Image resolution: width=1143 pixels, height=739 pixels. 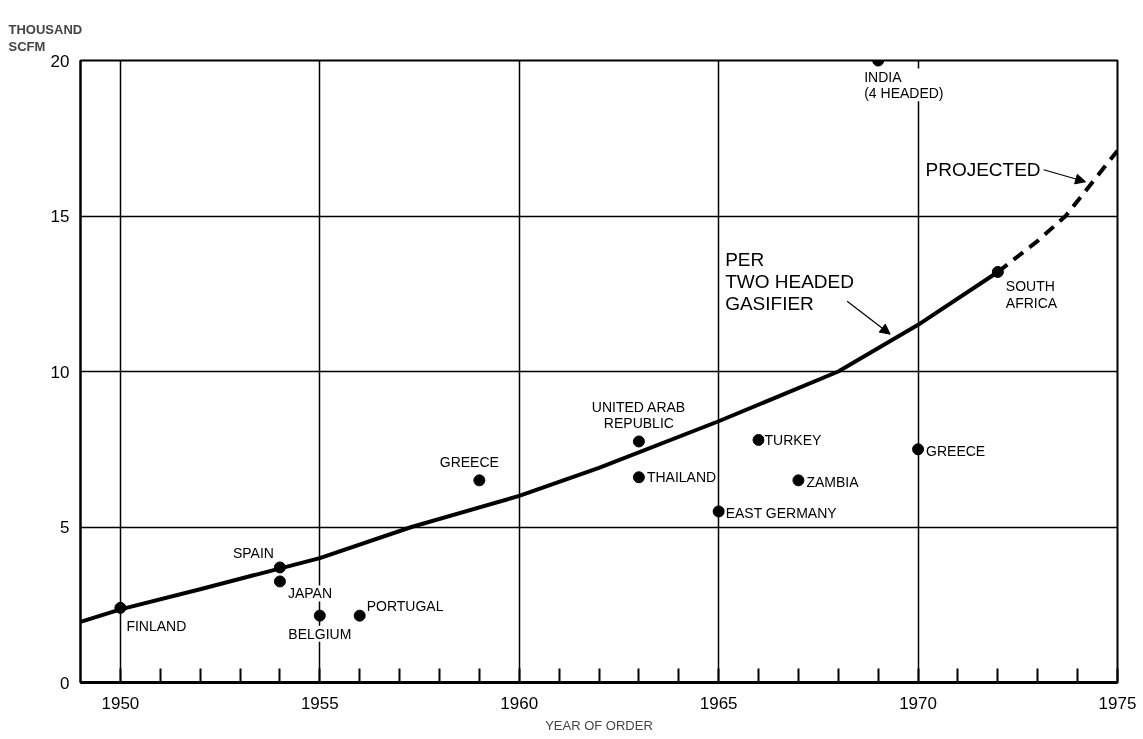 I want to click on y-tick-label: 0, so click(x=65, y=683).